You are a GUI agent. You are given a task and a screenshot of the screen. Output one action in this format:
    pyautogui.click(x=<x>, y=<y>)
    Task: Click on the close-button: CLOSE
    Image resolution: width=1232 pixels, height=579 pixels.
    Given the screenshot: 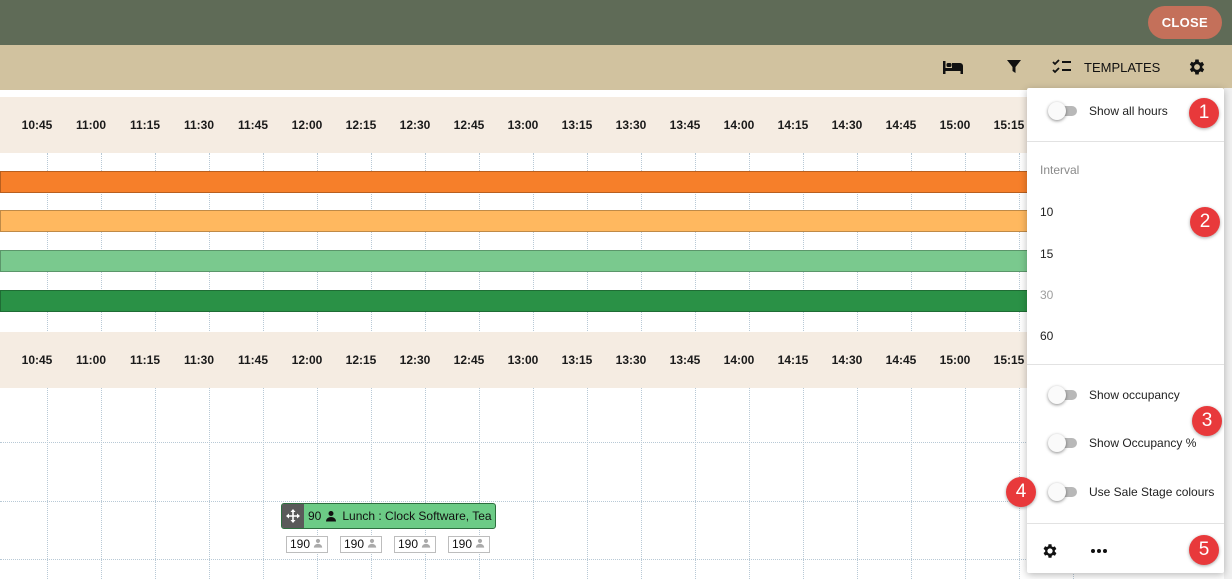 What is the action you would take?
    pyautogui.click(x=1184, y=22)
    